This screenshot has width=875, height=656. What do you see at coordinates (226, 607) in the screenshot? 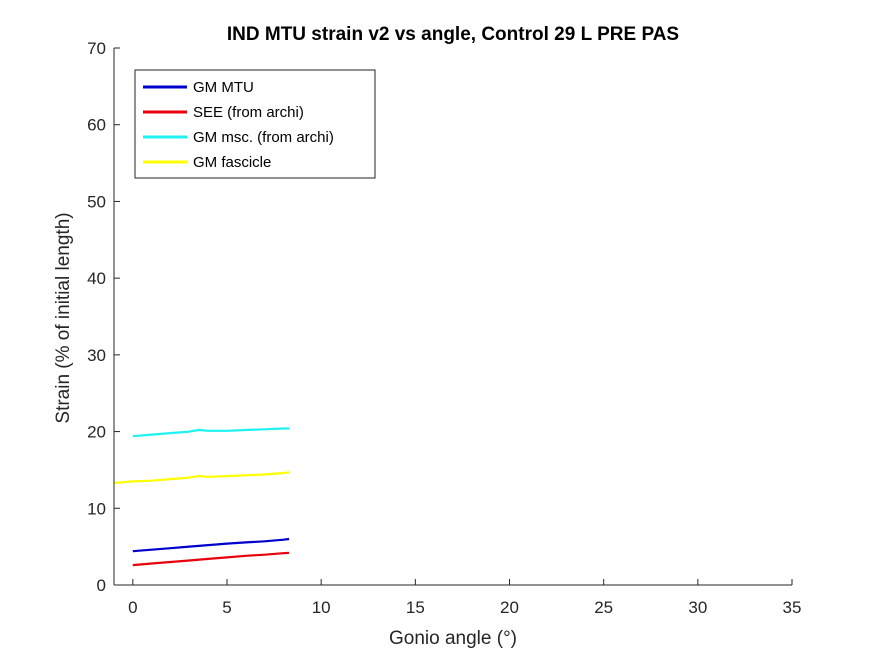
I see `x-tick-label: 5` at bounding box center [226, 607].